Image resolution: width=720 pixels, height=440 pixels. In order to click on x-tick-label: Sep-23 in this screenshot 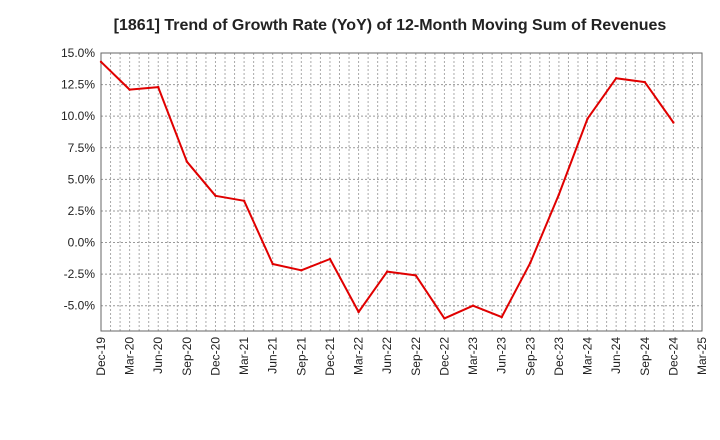, I will do `click(530, 356)`.